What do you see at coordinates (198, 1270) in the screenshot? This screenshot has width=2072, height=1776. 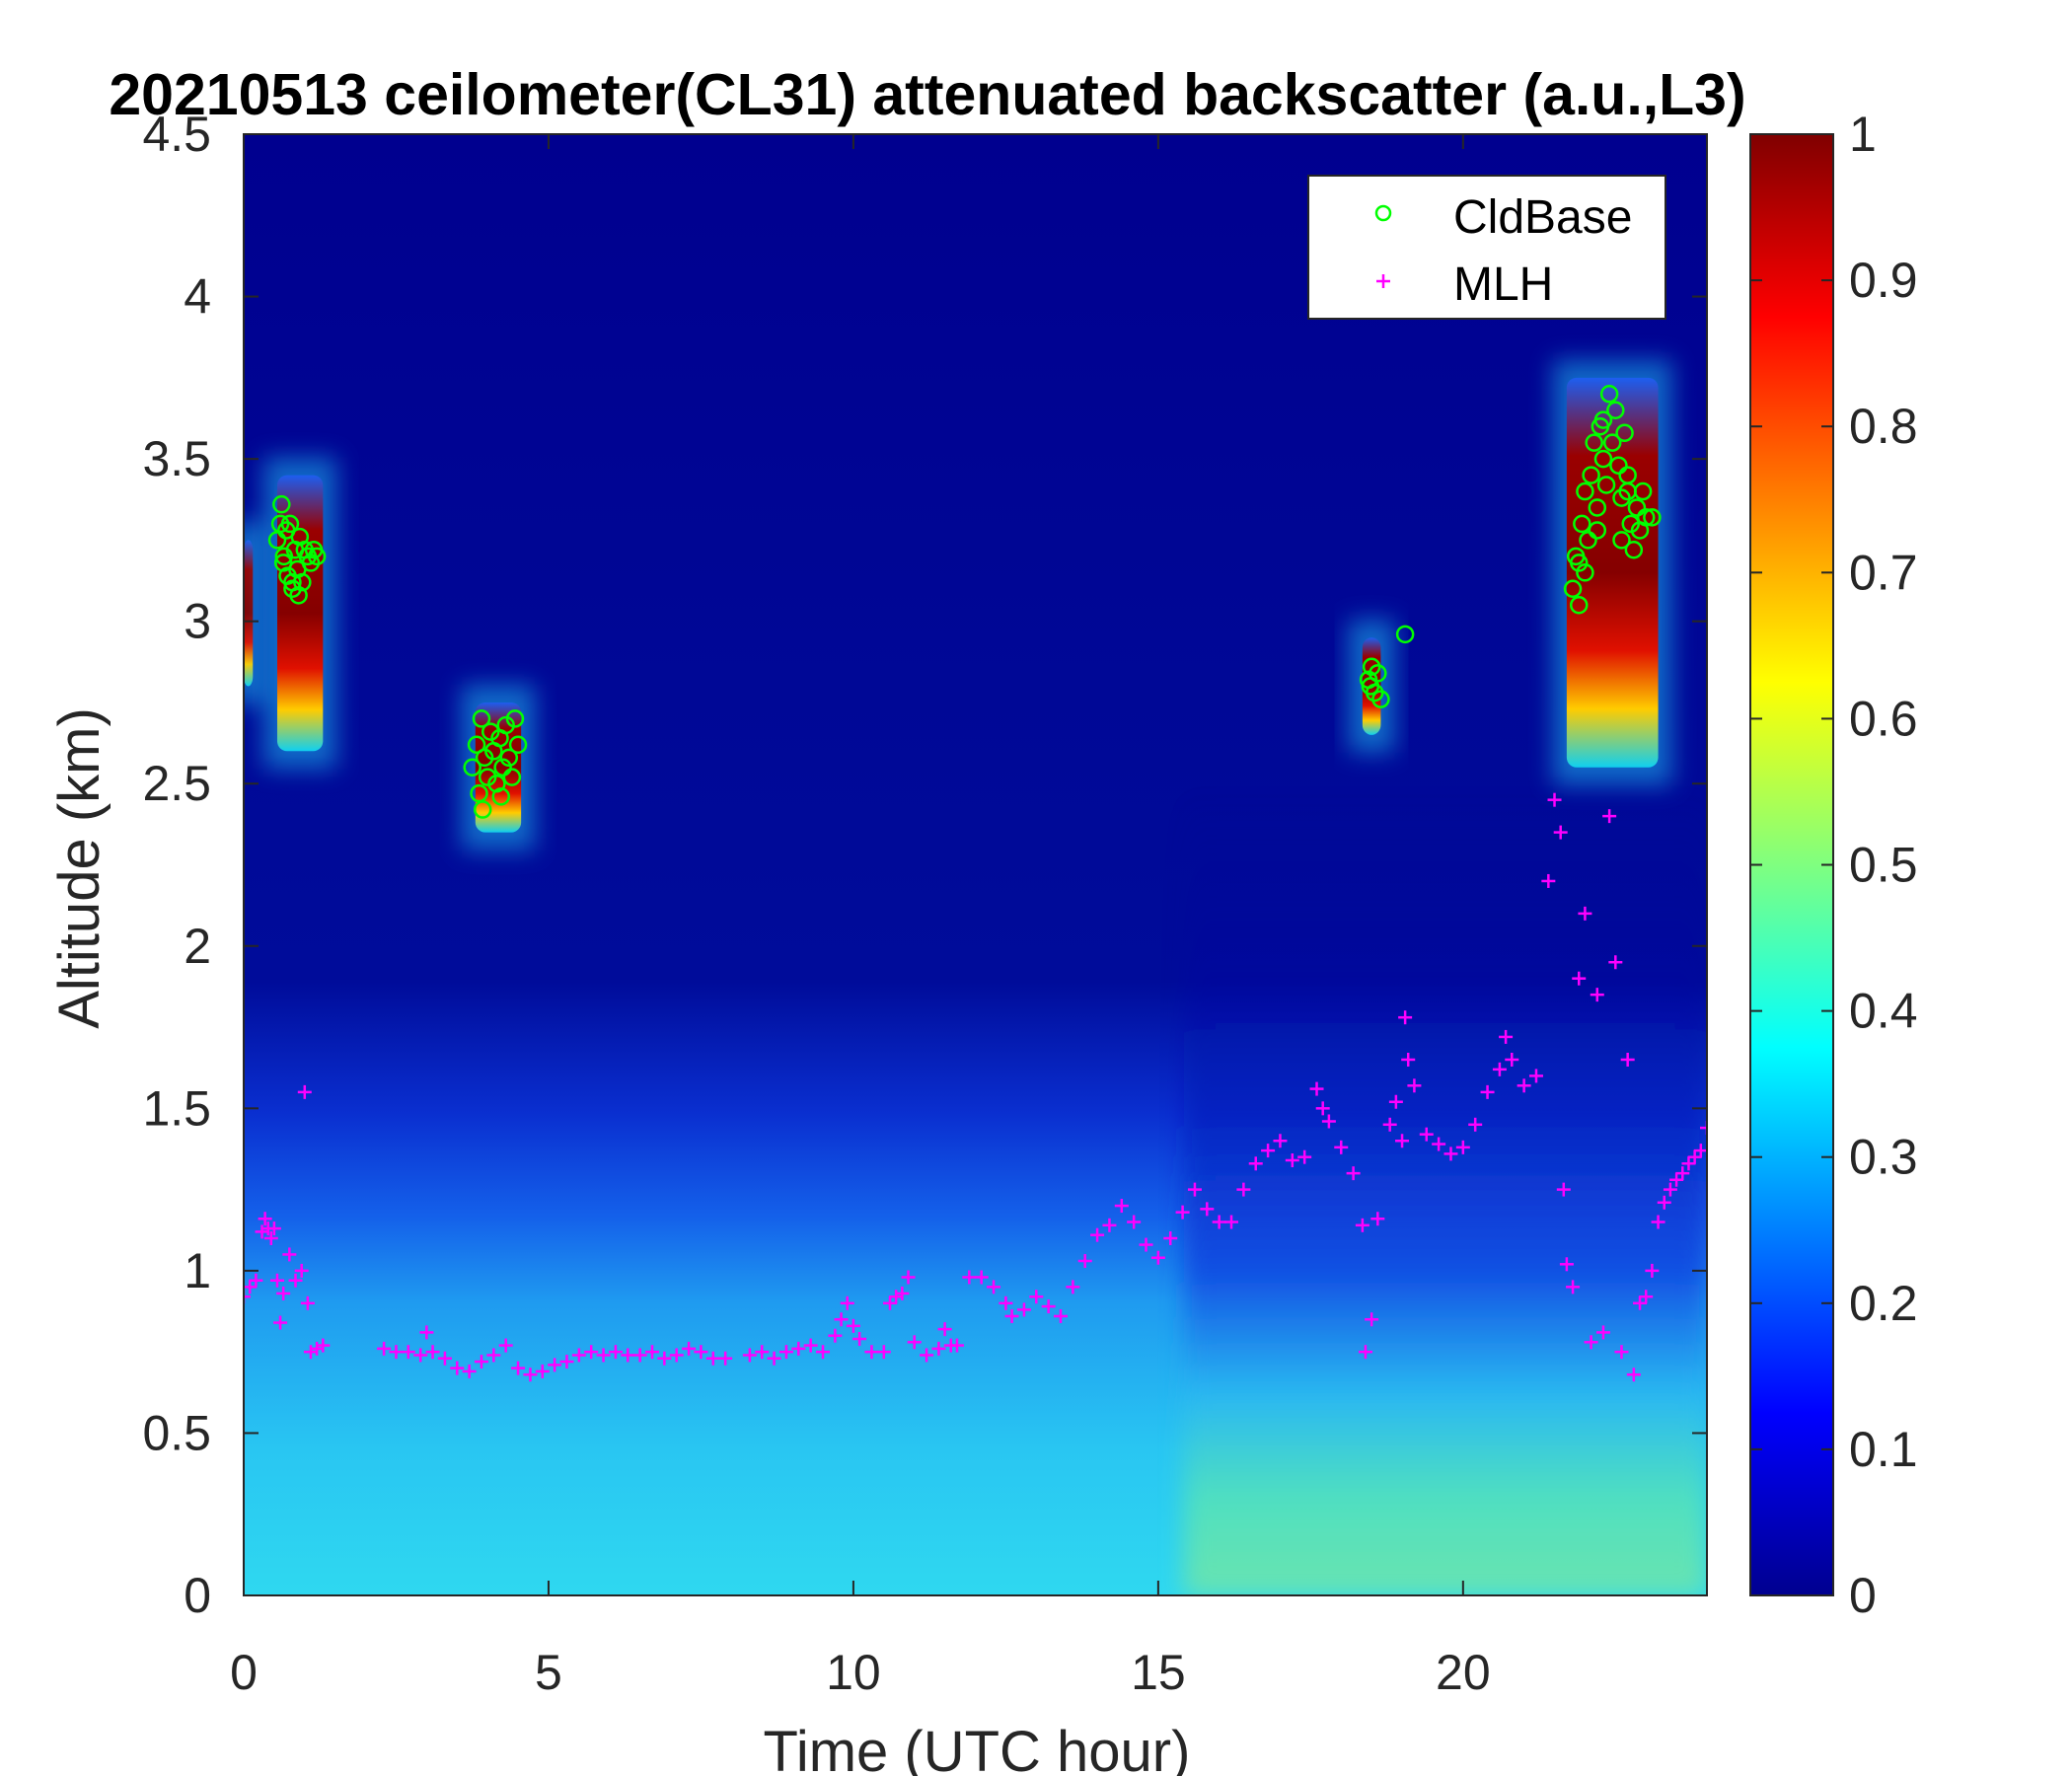 I see `y-tick-label: 1` at bounding box center [198, 1270].